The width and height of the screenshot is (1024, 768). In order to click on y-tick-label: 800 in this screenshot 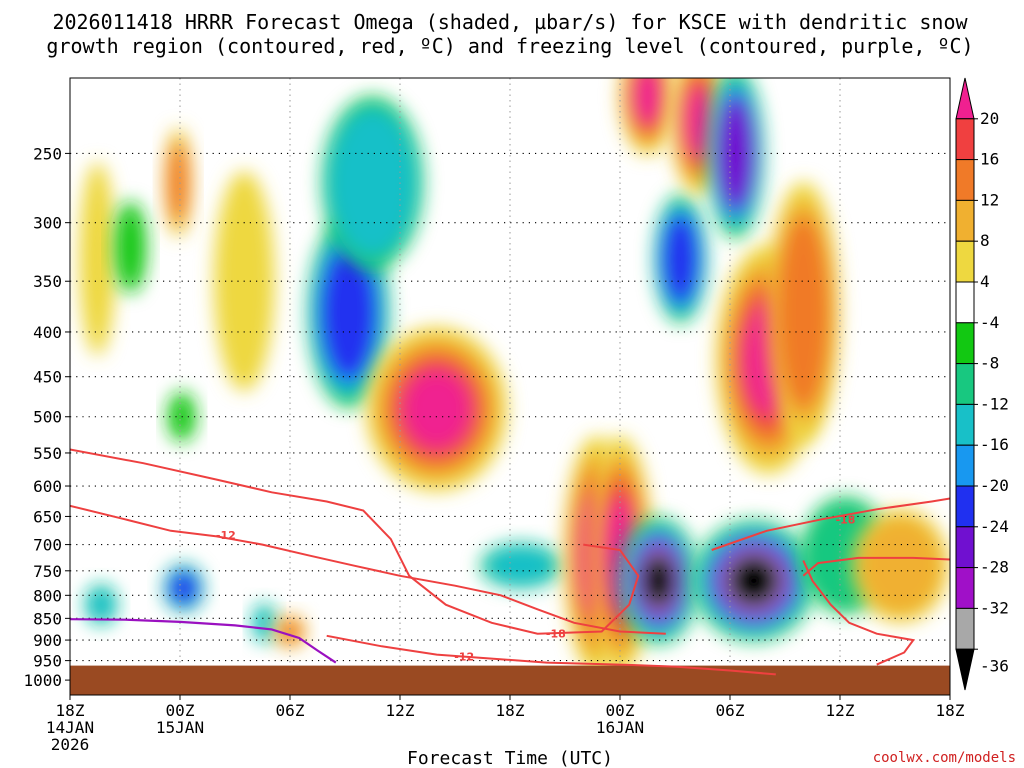, I will do `click(47, 595)`.